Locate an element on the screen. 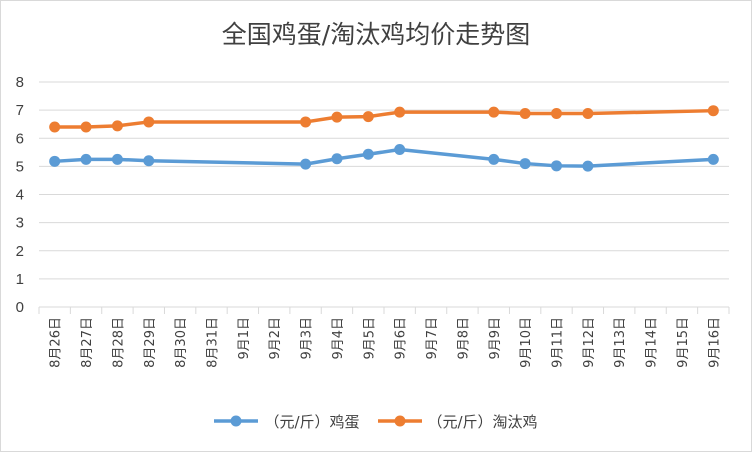 The image size is (752, 452). x-tick-label: 9月10日 is located at coordinates (526, 342).